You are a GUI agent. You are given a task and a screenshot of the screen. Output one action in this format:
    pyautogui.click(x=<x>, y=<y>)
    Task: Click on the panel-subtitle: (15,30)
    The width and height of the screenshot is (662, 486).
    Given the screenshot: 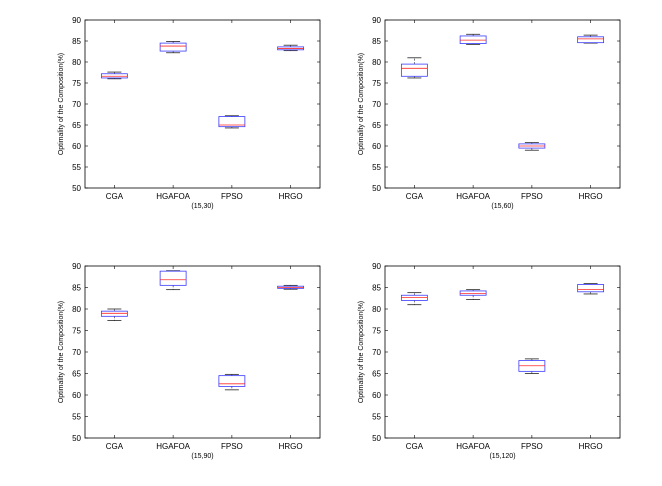 What is the action you would take?
    pyautogui.click(x=202, y=206)
    